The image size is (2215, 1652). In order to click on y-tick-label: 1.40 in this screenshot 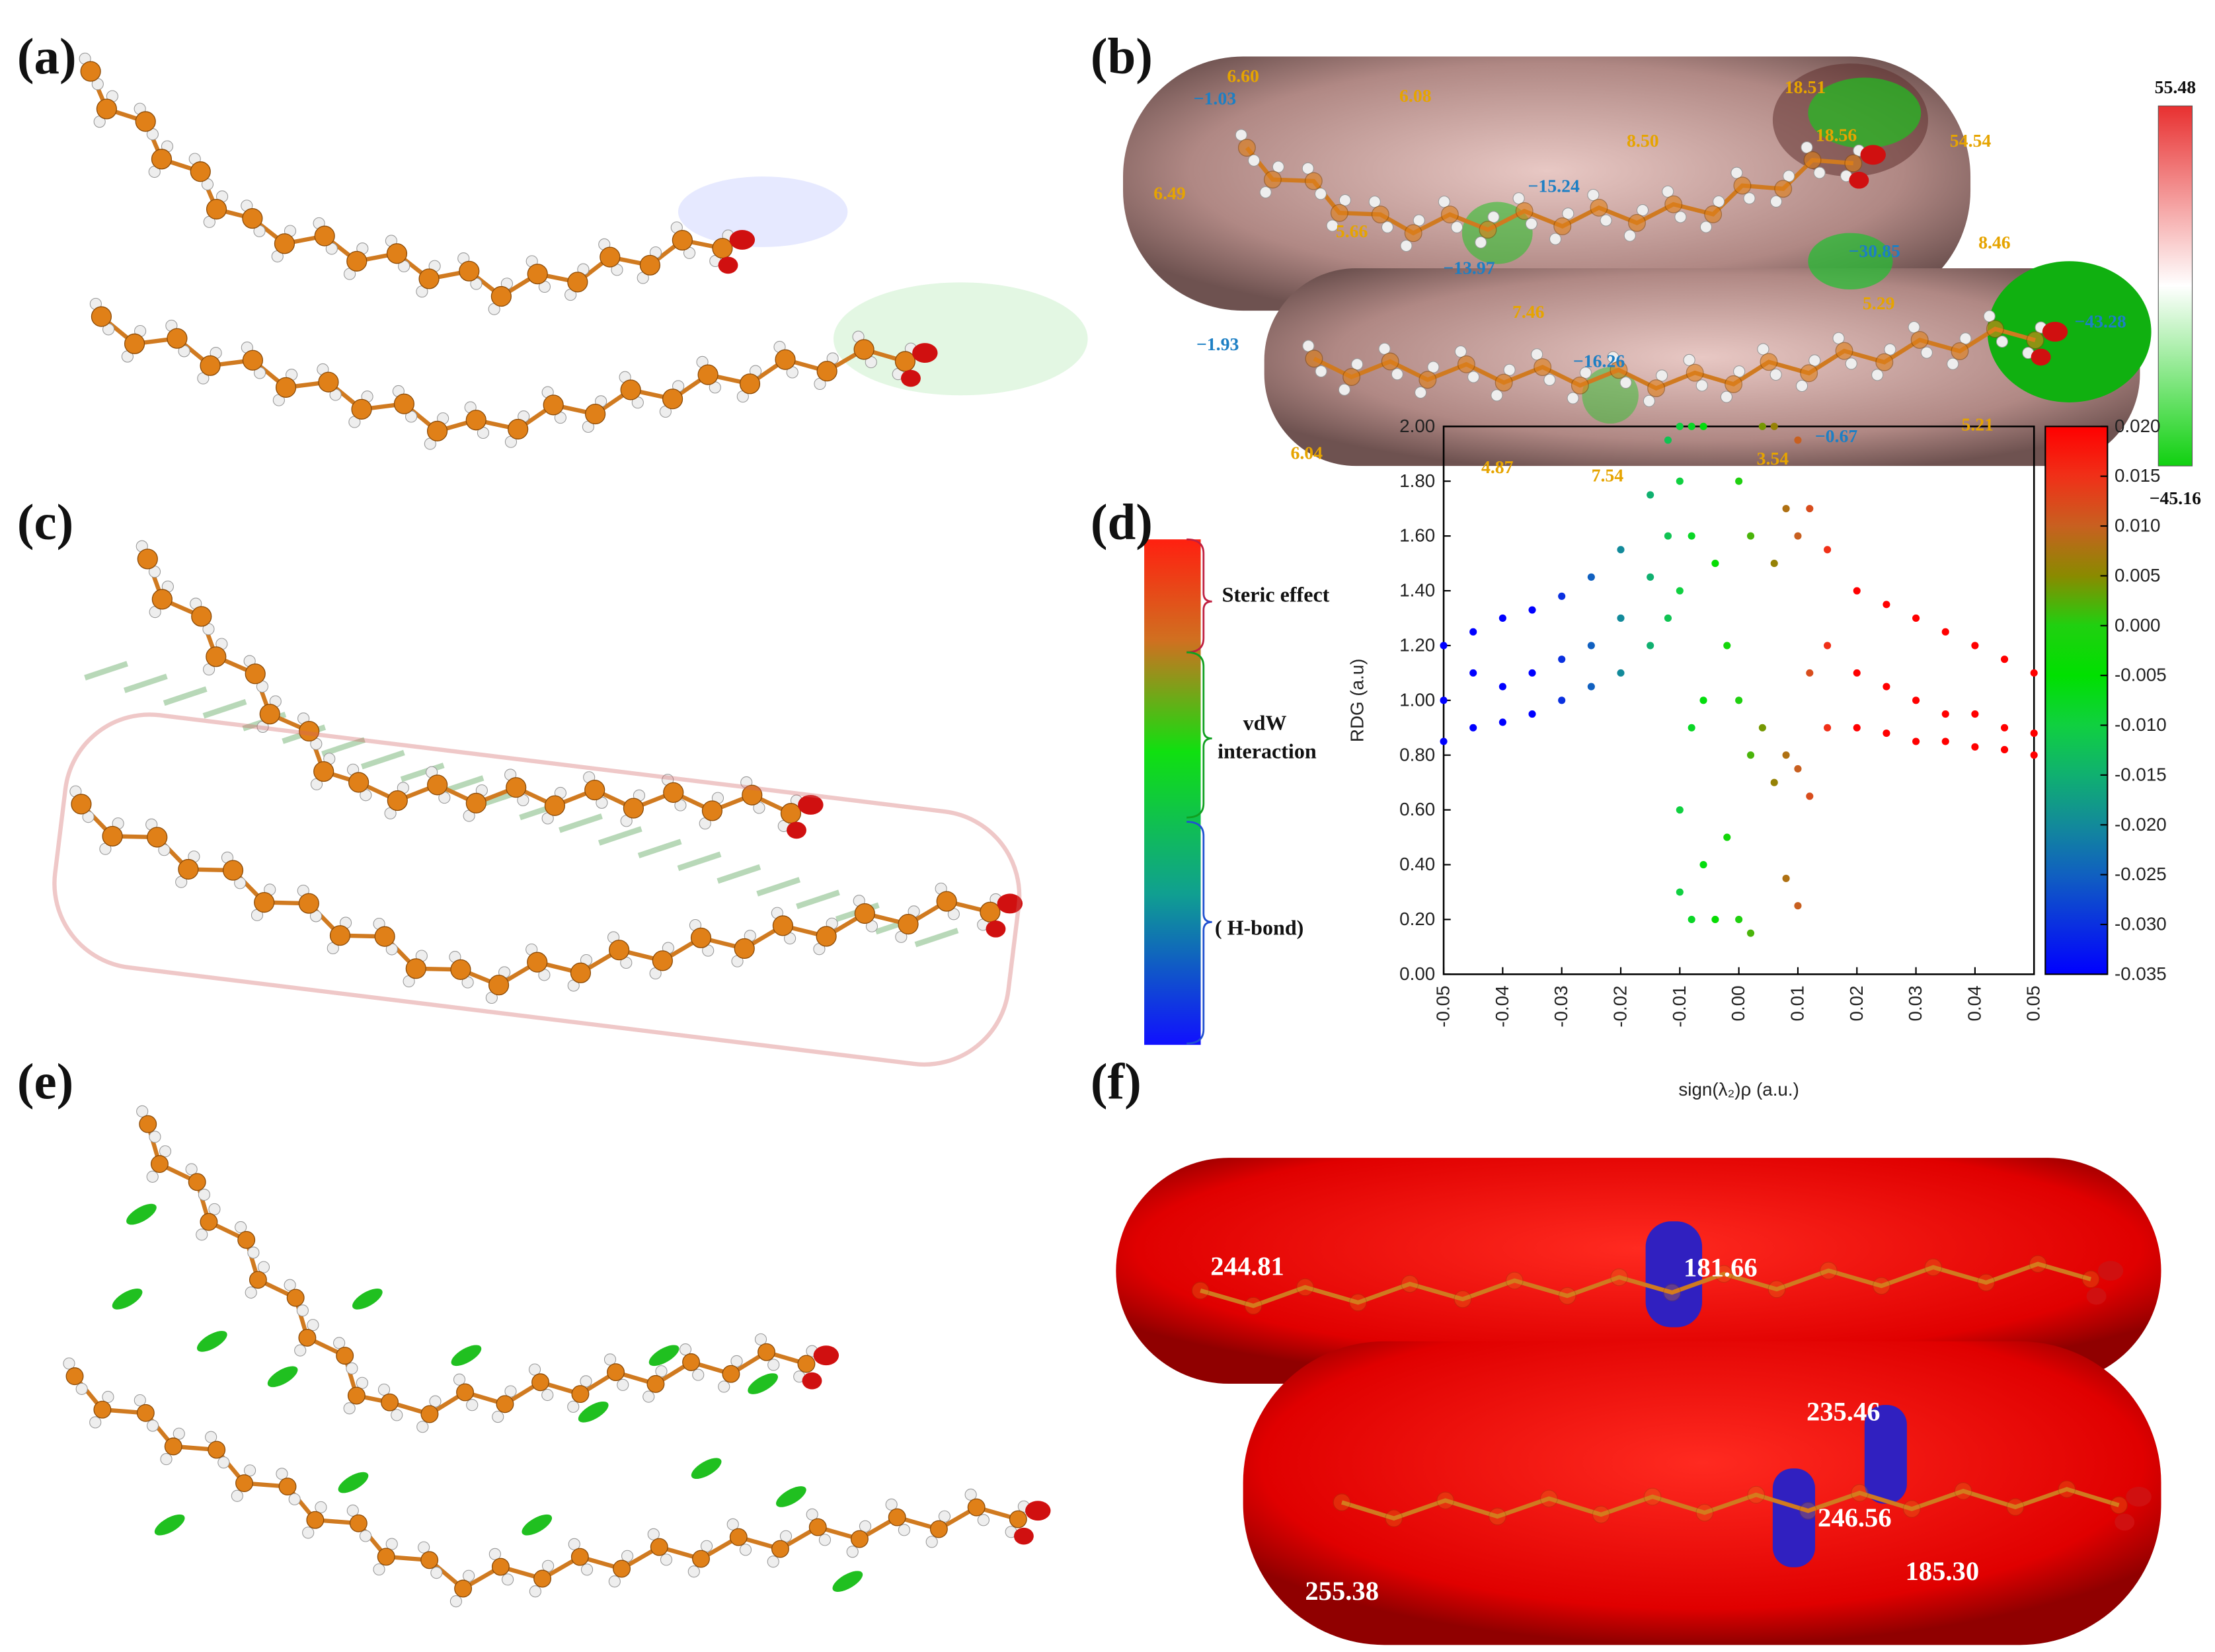, I will do `click(1417, 590)`.